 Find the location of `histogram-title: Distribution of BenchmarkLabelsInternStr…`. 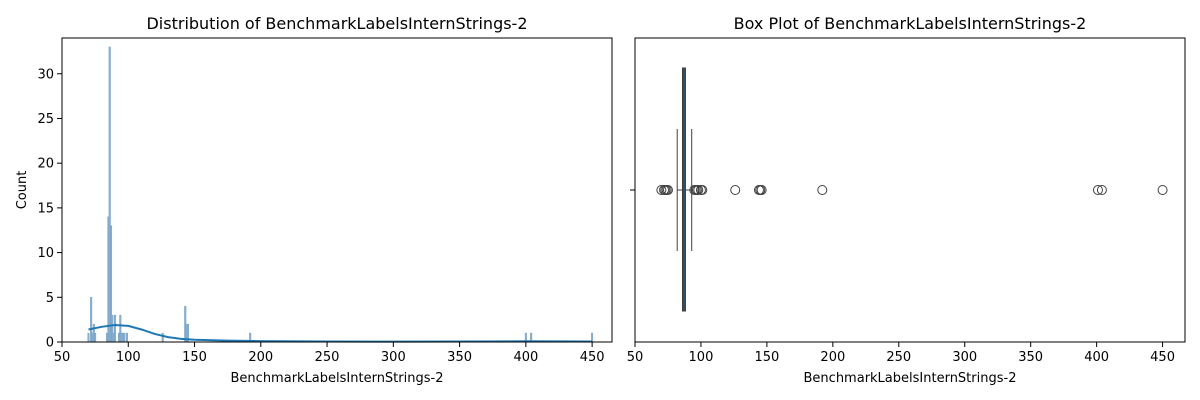

histogram-title: Distribution of BenchmarkLabelsInternStr… is located at coordinates (336, 23).